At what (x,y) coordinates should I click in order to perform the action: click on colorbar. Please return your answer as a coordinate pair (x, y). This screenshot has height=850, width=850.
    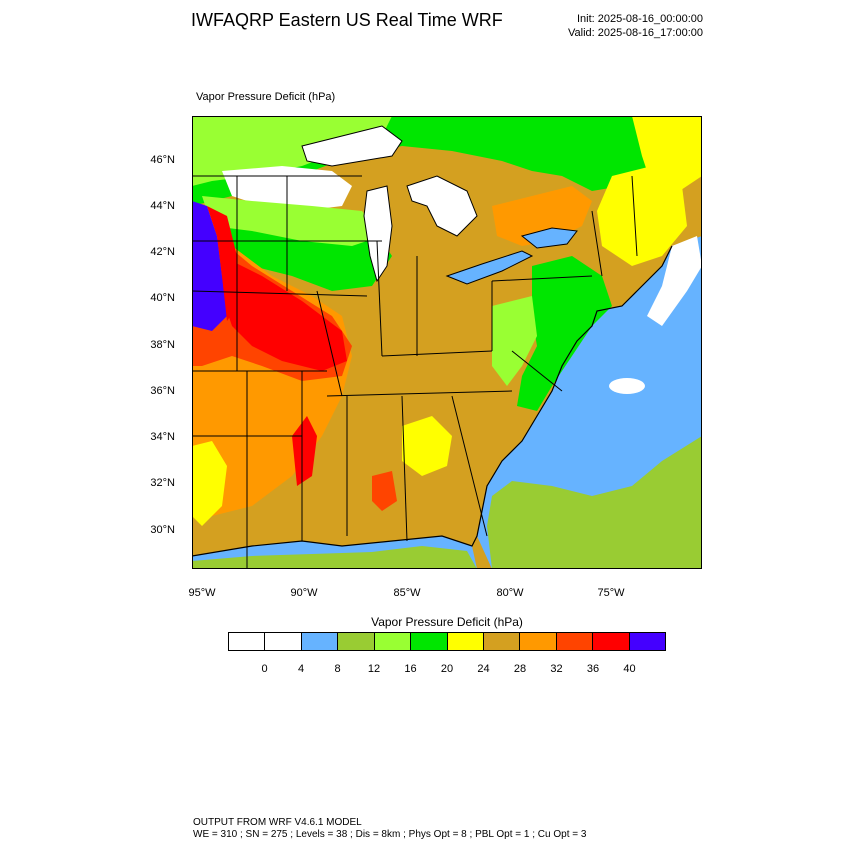
    Looking at the image, I should click on (447, 641).